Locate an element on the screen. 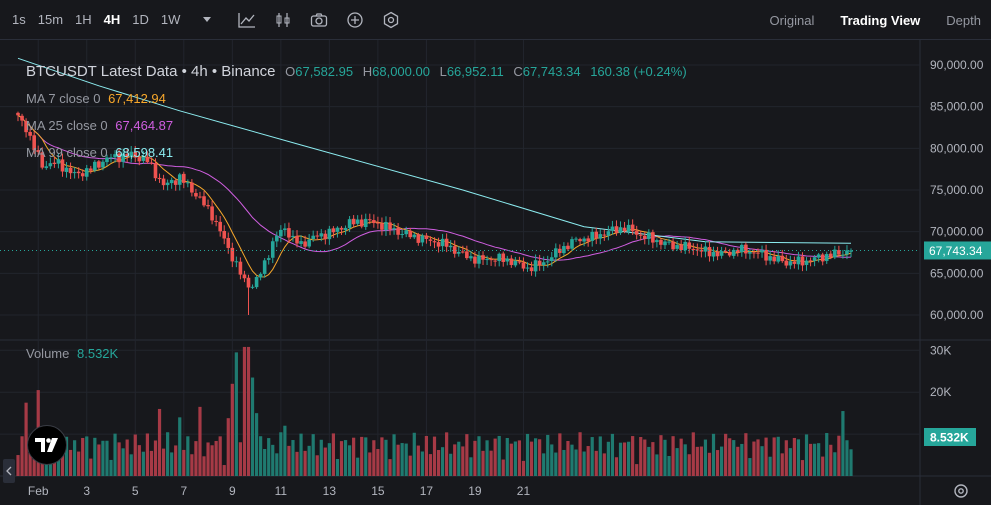  volume-label: Volume is located at coordinates (48, 353).